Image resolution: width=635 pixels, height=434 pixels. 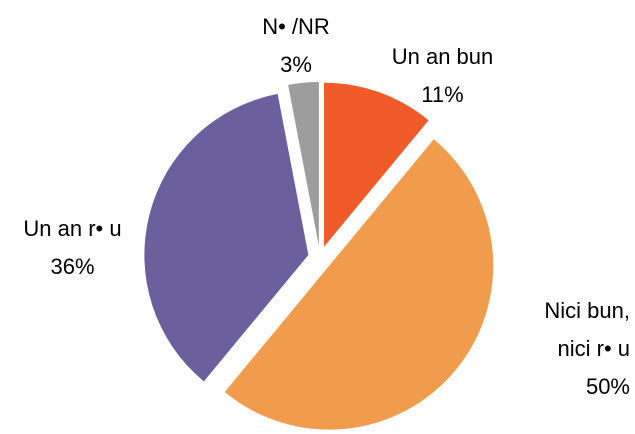 What do you see at coordinates (587, 329) in the screenshot?
I see `category-label: Nici bun, nici r• u` at bounding box center [587, 329].